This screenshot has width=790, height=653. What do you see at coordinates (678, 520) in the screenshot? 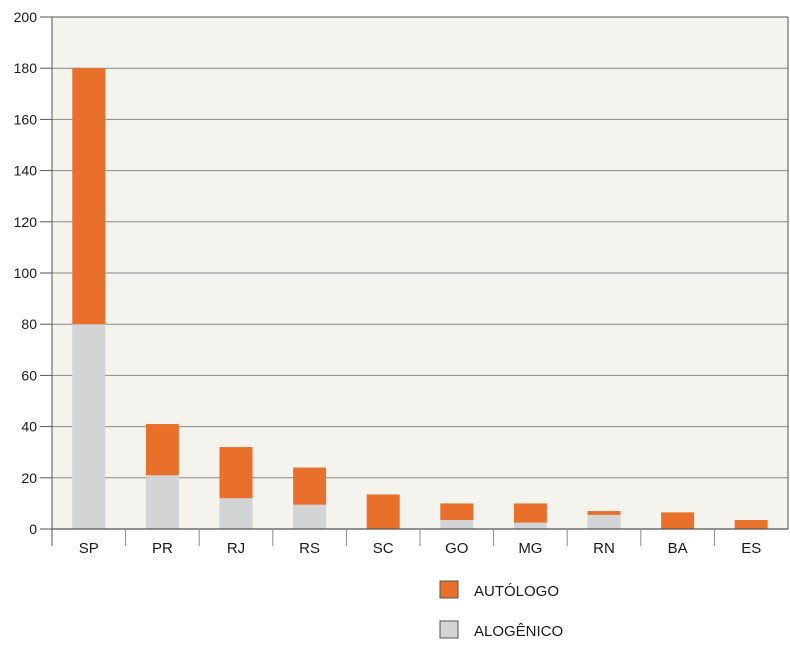
I see `bar-ba-autologo` at bounding box center [678, 520].